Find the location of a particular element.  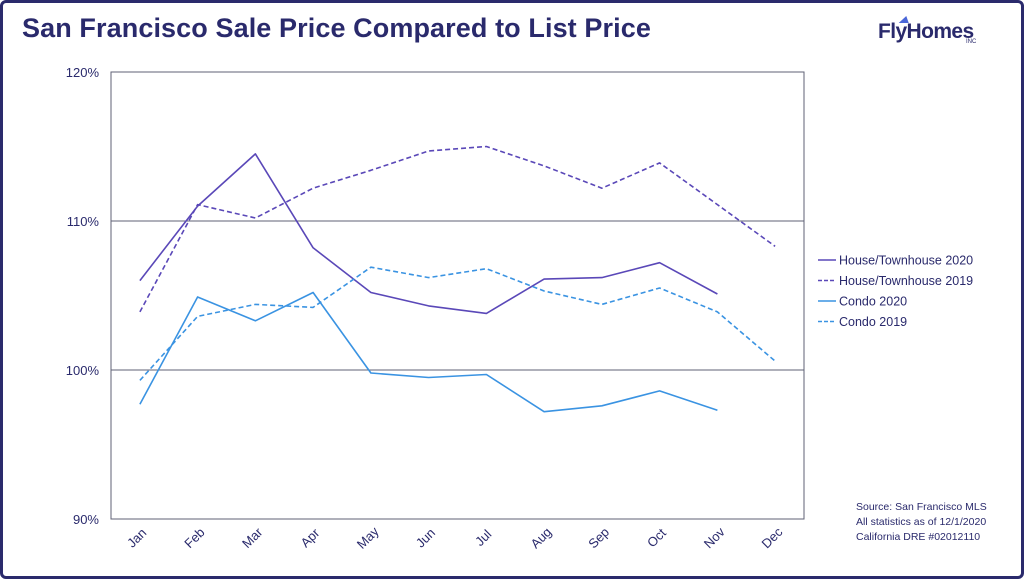

source-line-1: Source: San Francisco MLS is located at coordinates (921, 507).